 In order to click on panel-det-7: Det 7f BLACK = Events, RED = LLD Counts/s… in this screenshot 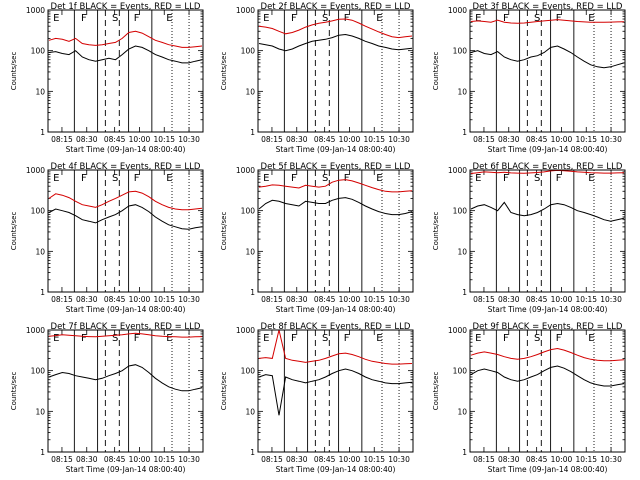, I will do `click(107, 398)`.